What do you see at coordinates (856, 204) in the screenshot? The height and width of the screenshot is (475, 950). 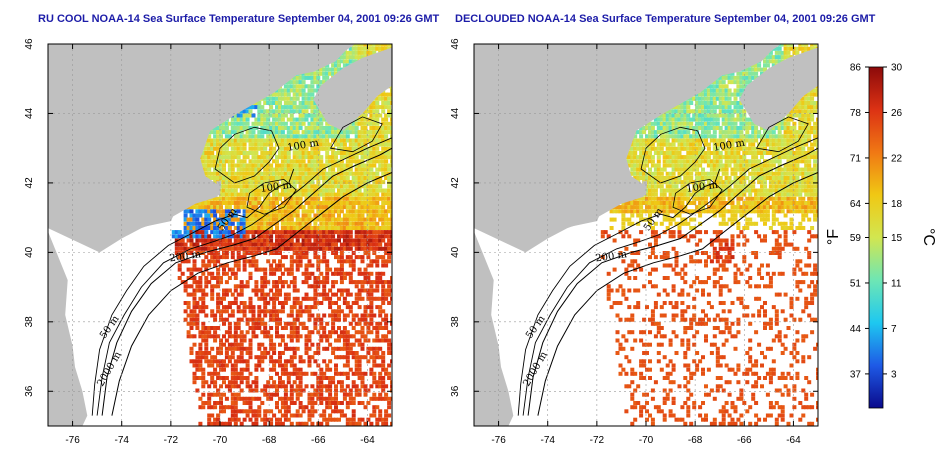 I see `fahrenheit-tick-label: 64` at bounding box center [856, 204].